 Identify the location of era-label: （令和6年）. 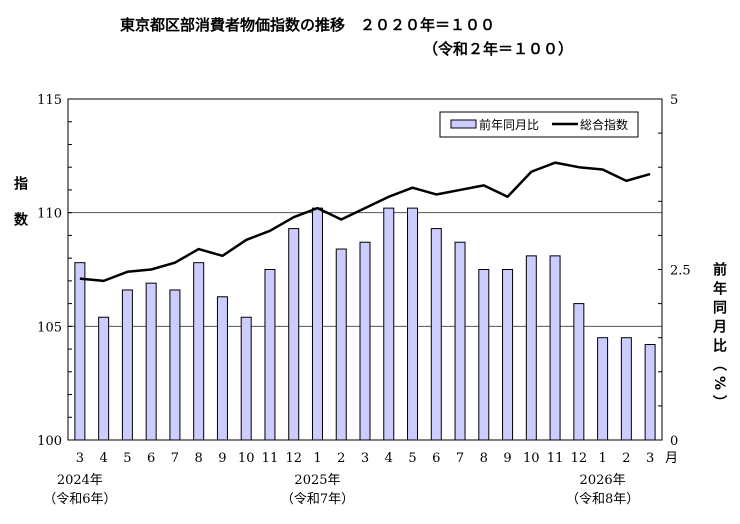
(79, 499).